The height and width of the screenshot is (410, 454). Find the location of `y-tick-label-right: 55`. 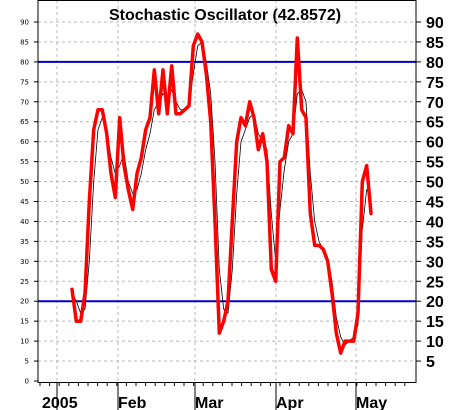

y-tick-label-right: 55 is located at coordinates (435, 163).